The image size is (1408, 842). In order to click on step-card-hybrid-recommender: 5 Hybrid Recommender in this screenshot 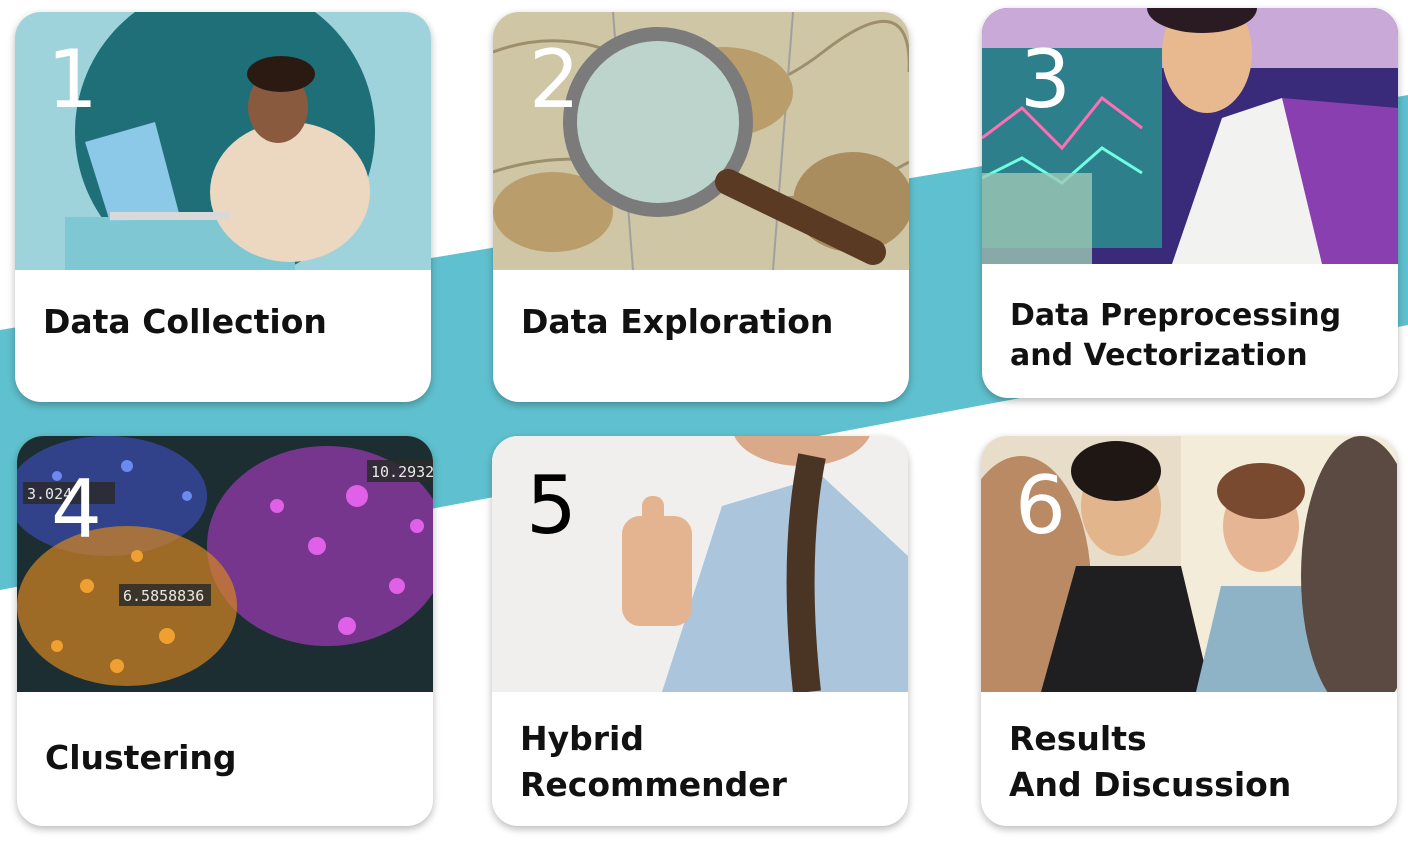, I will do `click(700, 631)`.